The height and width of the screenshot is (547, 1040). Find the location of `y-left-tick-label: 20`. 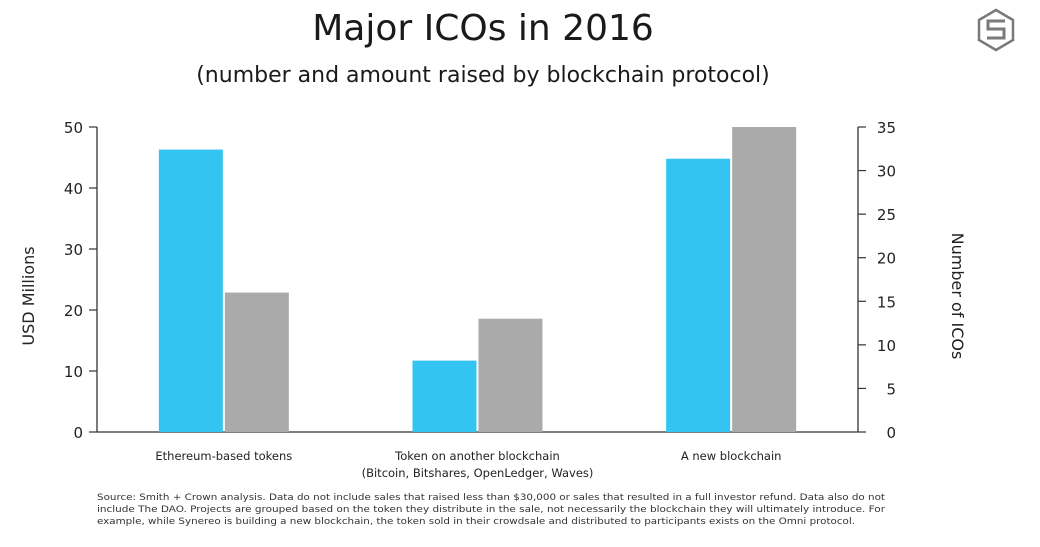

y-left-tick-label: 20 is located at coordinates (73, 311).